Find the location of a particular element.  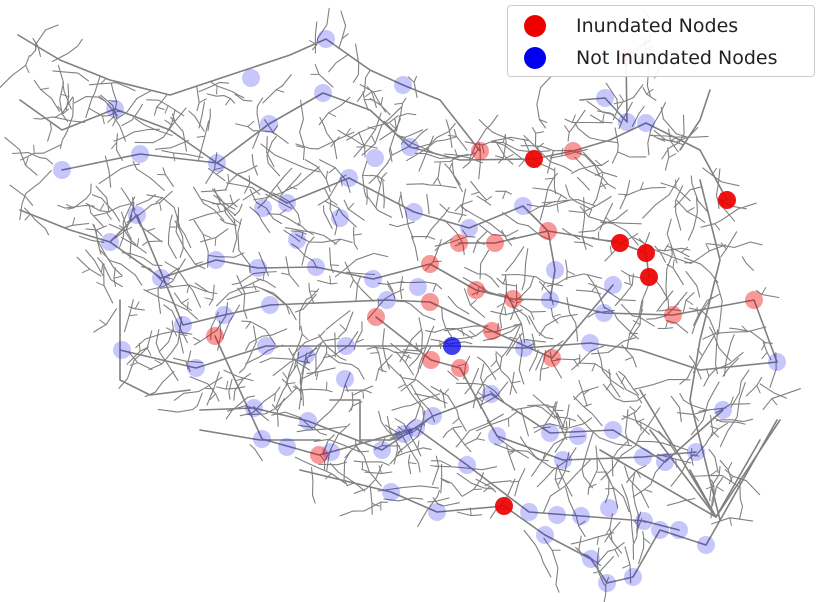

legend-label-inundated: Inundated Nodes is located at coordinates (657, 26).